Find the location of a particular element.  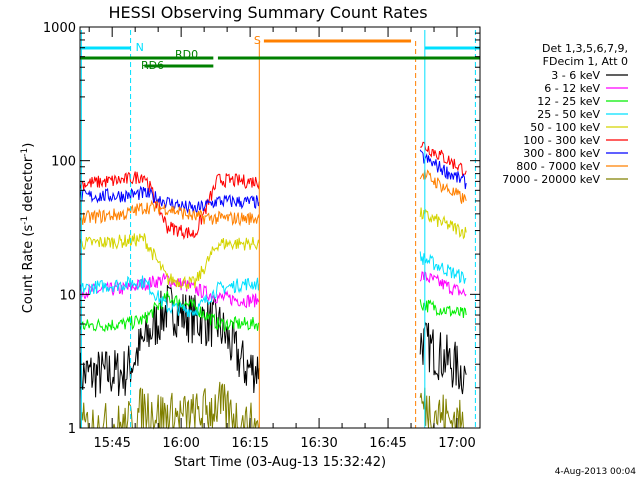

y-axis-label: Count Rate (s-1 detector-1) is located at coordinates (28, 228).